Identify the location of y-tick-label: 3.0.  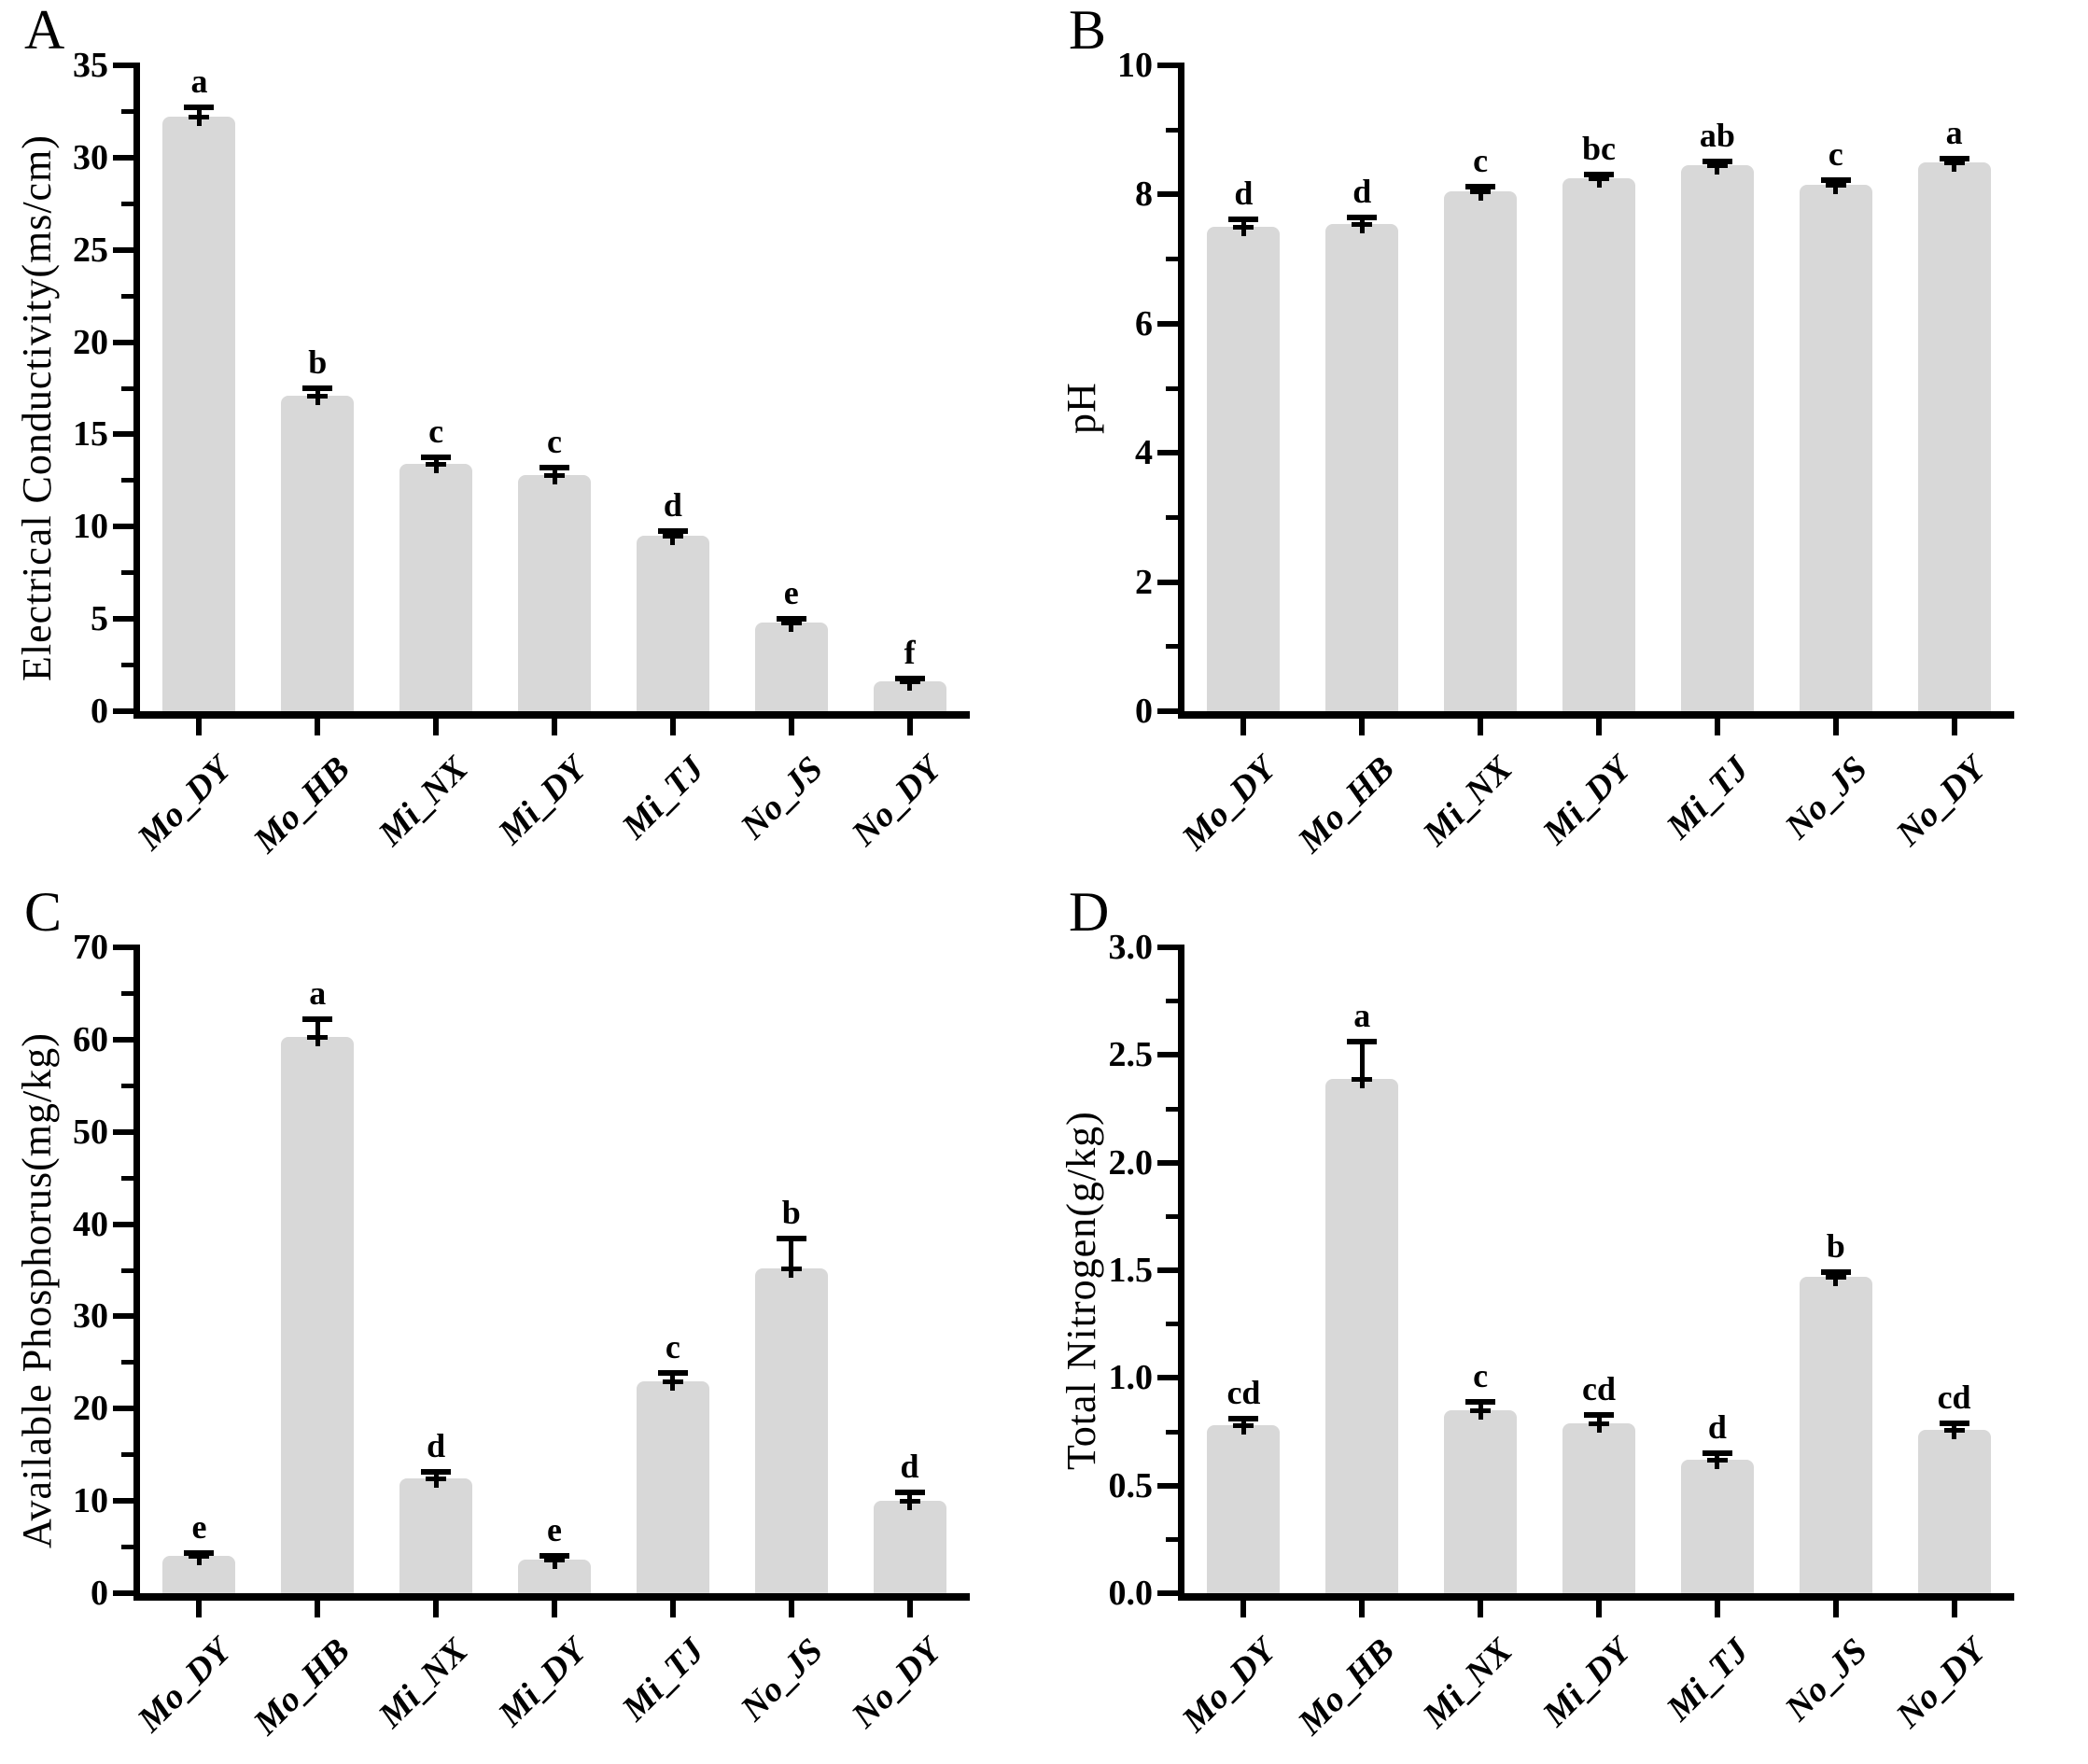
(1131, 947).